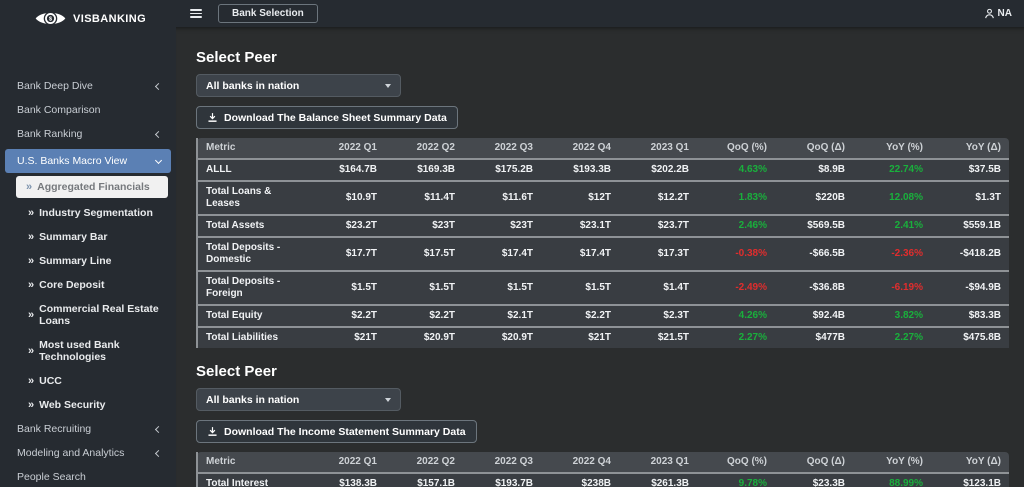  I want to click on sidebar-item-summary-line: » Summary Line, so click(88, 261).